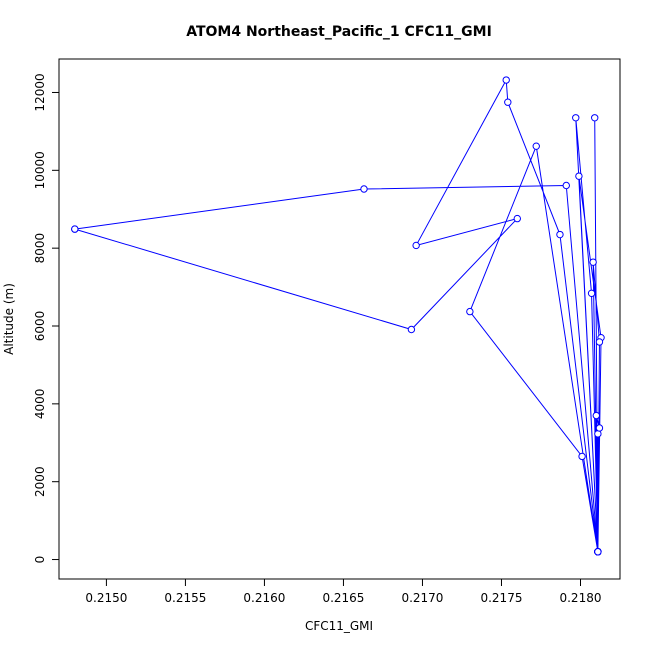 Image resolution: width=650 pixels, height=650 pixels. I want to click on x-tick-label: 0.2180, so click(580, 598).